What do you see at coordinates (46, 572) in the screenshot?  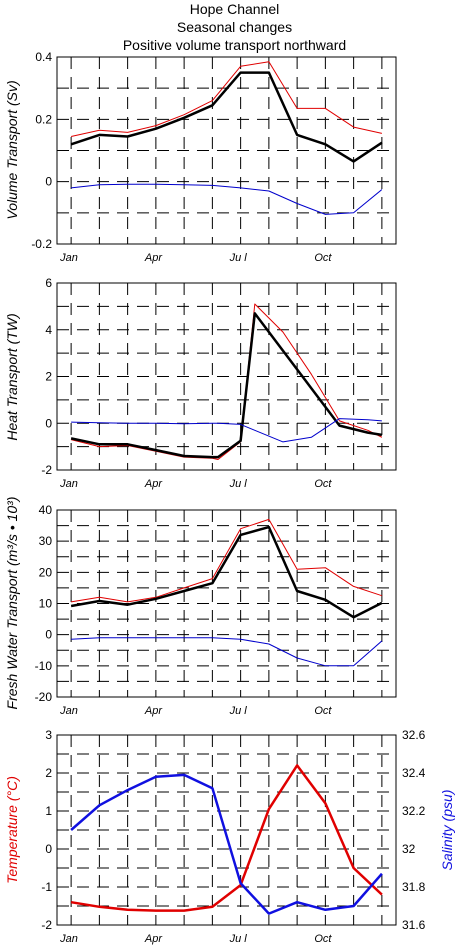 I see `y-tick-label: 20` at bounding box center [46, 572].